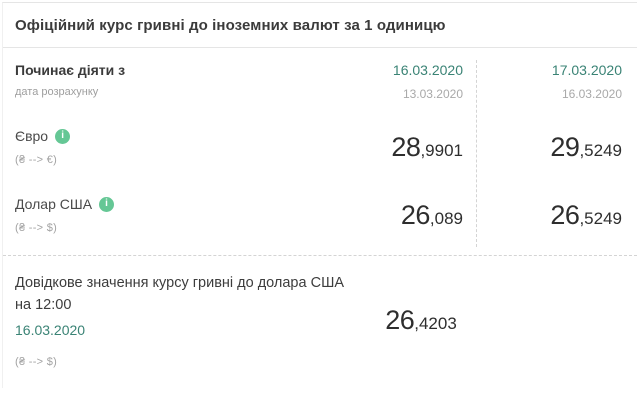 This screenshot has height=411, width=637. I want to click on rate-usd-col1-cell: 26,089, so click(392, 215).